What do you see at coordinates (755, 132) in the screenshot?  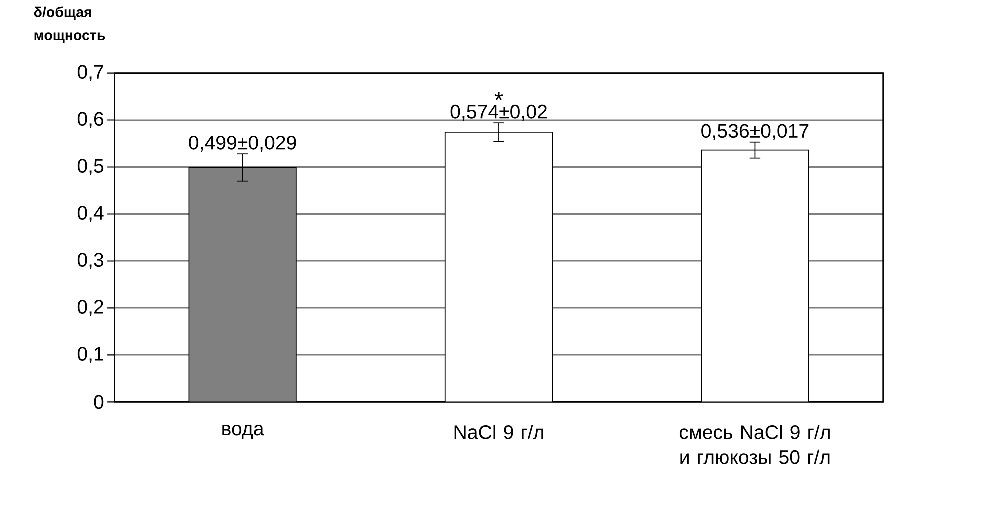 I see `data-label: 0,536±0,017` at bounding box center [755, 132].